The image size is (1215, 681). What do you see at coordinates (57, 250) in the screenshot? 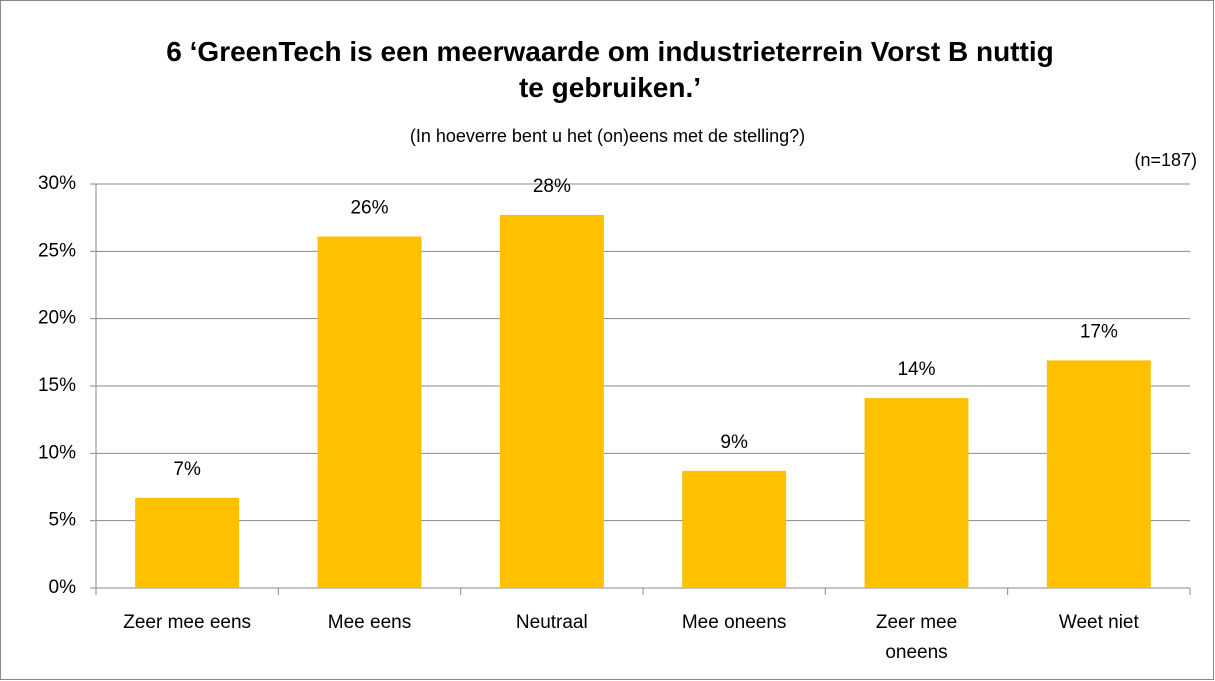
I see `y-tick-label: 25%` at bounding box center [57, 250].